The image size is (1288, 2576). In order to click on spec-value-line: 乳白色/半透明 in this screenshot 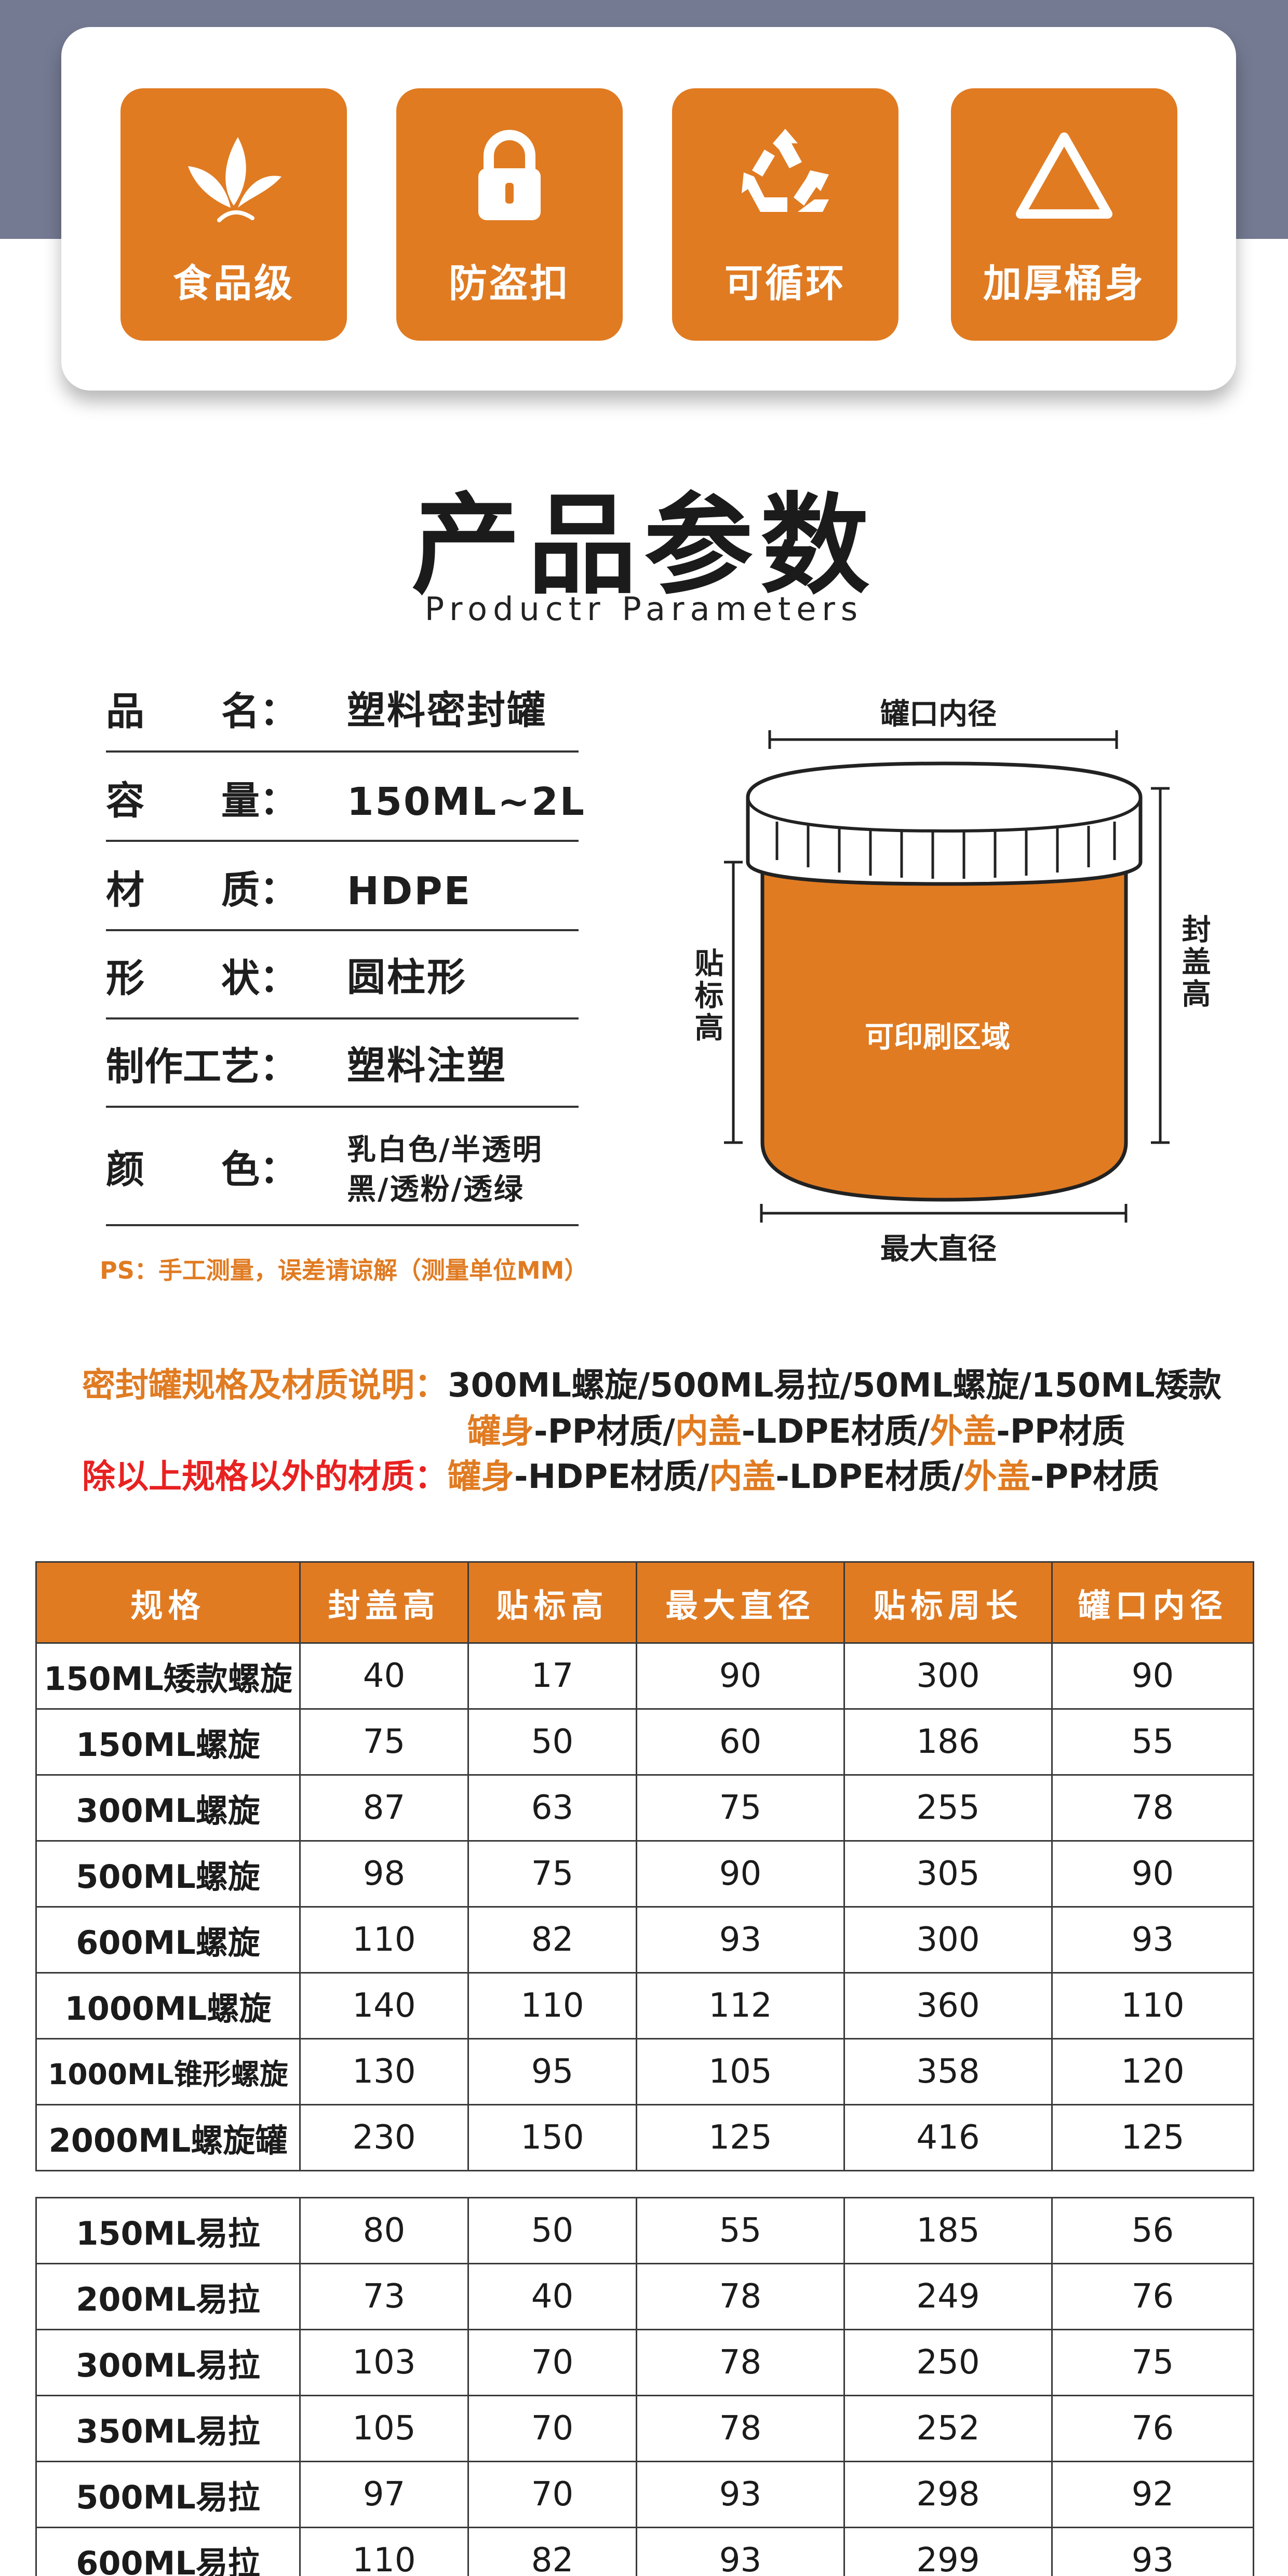, I will do `click(445, 1150)`.